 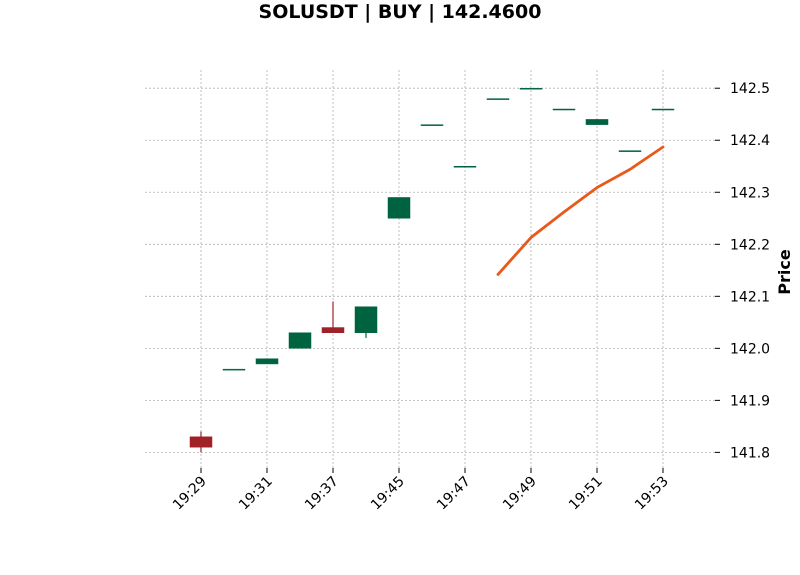 I want to click on x-axis: 19:29 19:31 19:37 19:45 19:47 19:49 19:51 19:53, so click(x=421, y=490).